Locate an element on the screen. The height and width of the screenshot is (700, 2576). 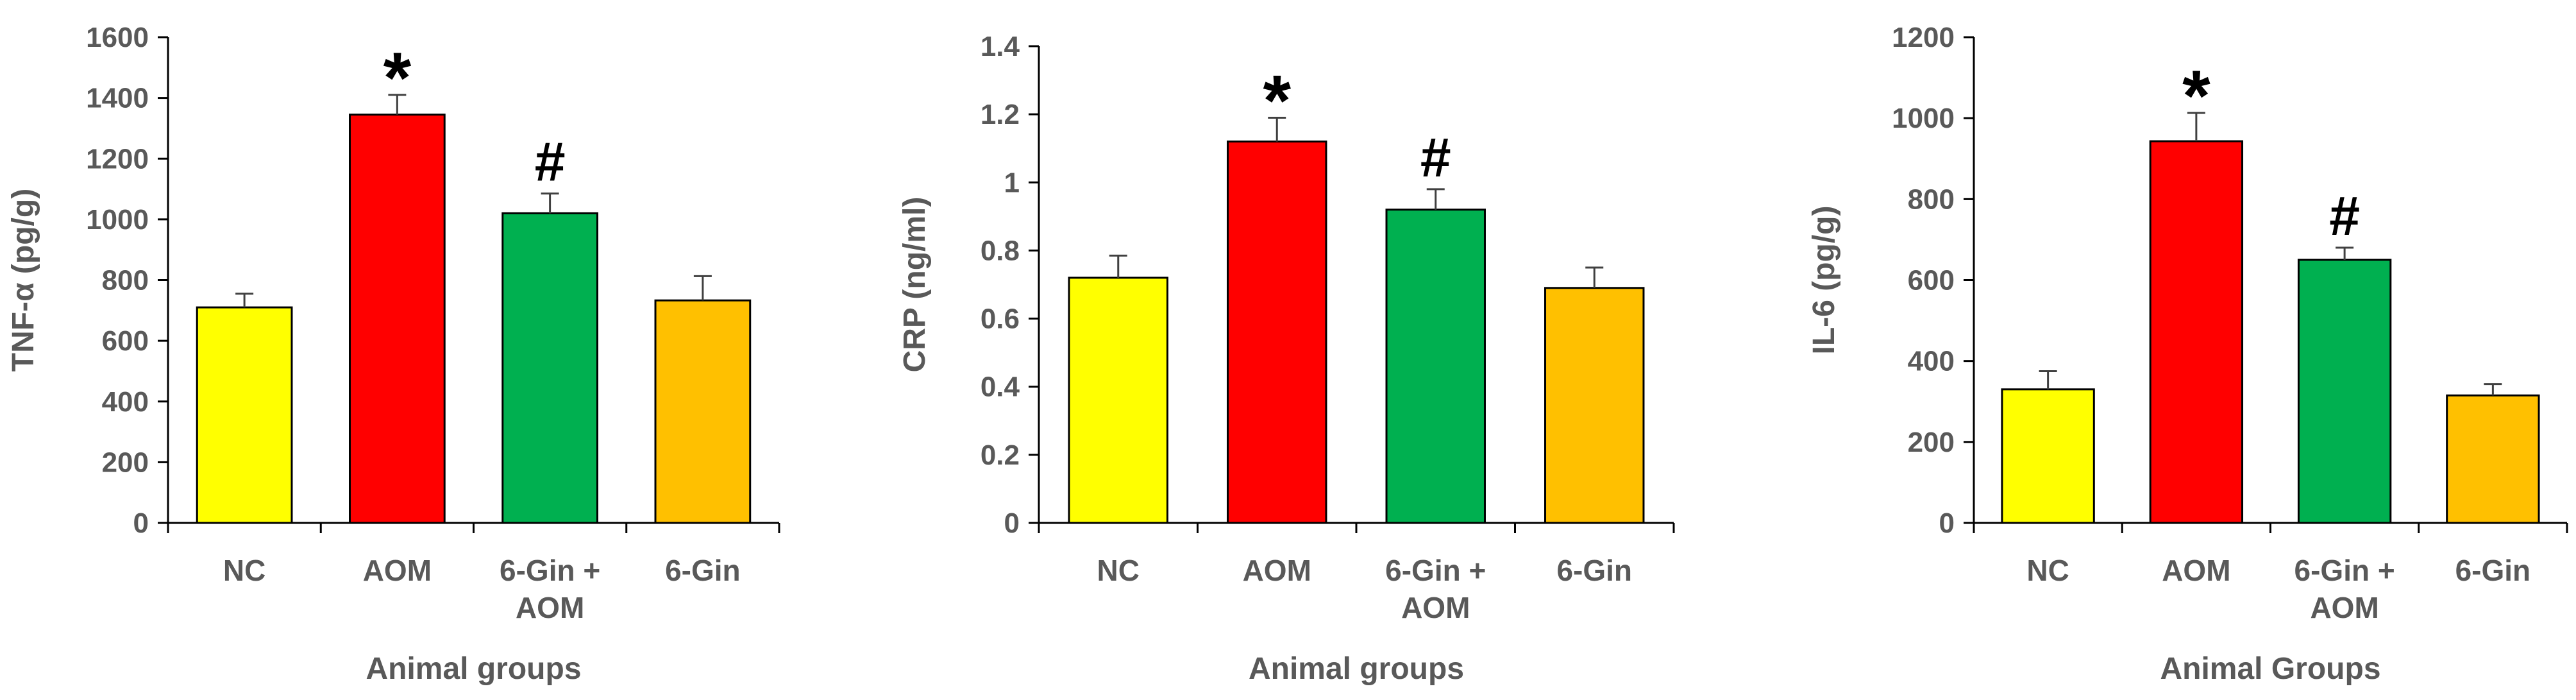
y-tick-label: 1600 is located at coordinates (117, 37).